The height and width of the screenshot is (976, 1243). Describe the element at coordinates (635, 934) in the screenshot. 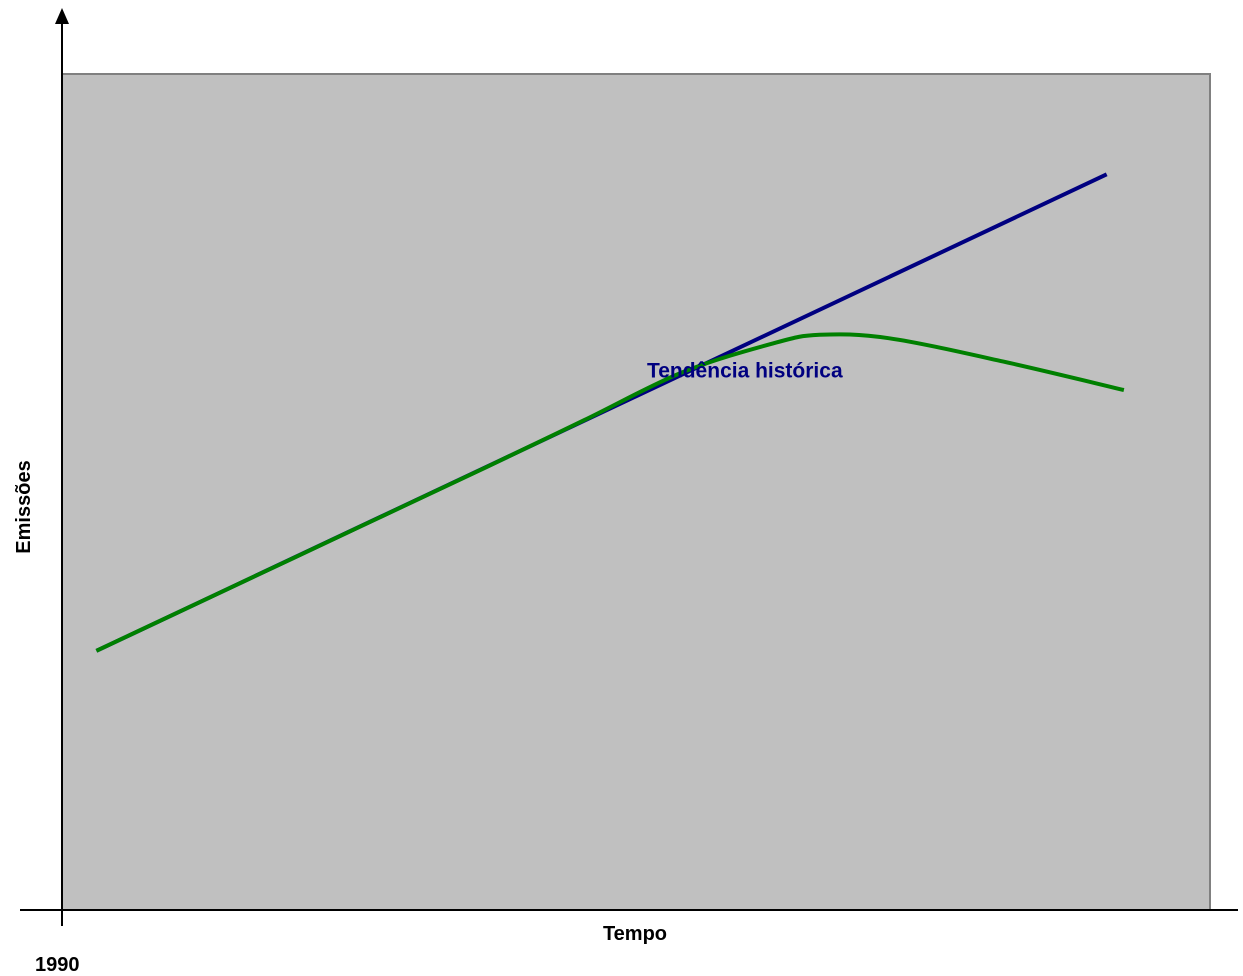

I see `x-axis-title: Tempo` at that location.